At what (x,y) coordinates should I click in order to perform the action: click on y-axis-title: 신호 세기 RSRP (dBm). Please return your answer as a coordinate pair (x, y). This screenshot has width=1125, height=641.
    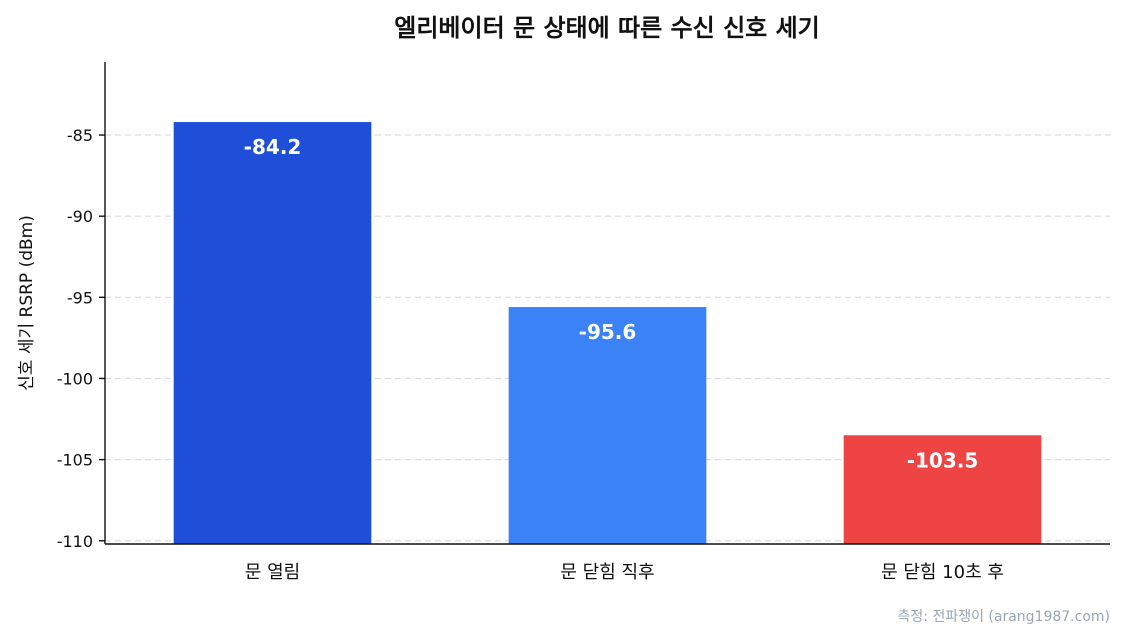
    Looking at the image, I should click on (27, 303).